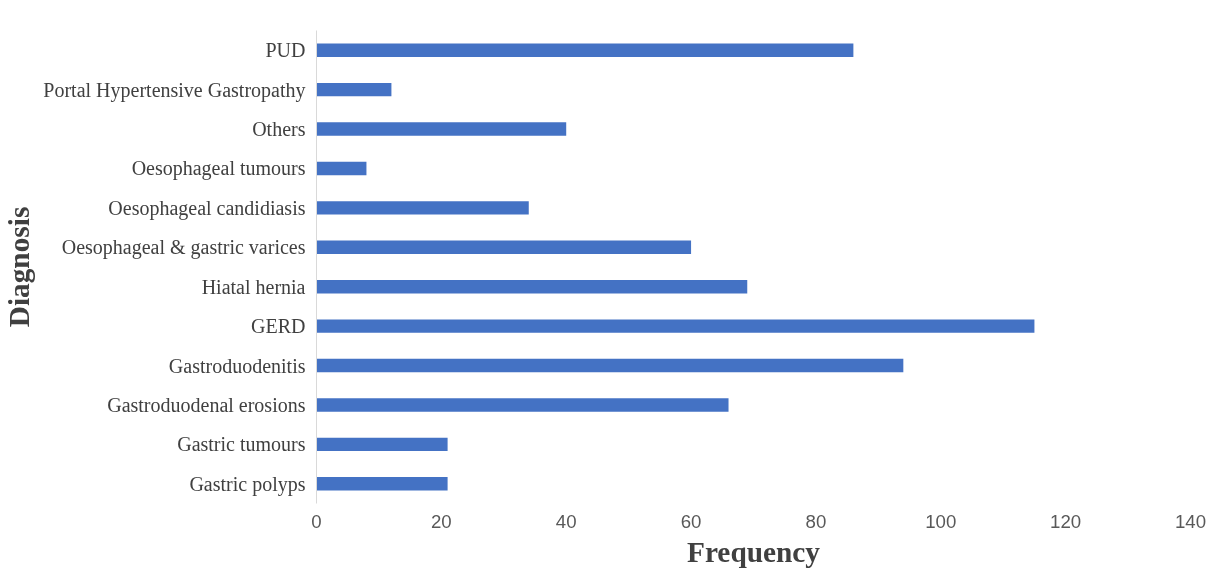  Describe the element at coordinates (183, 248) in the screenshot. I see `y-tick-label: Oesophageal & gastric varices` at that location.